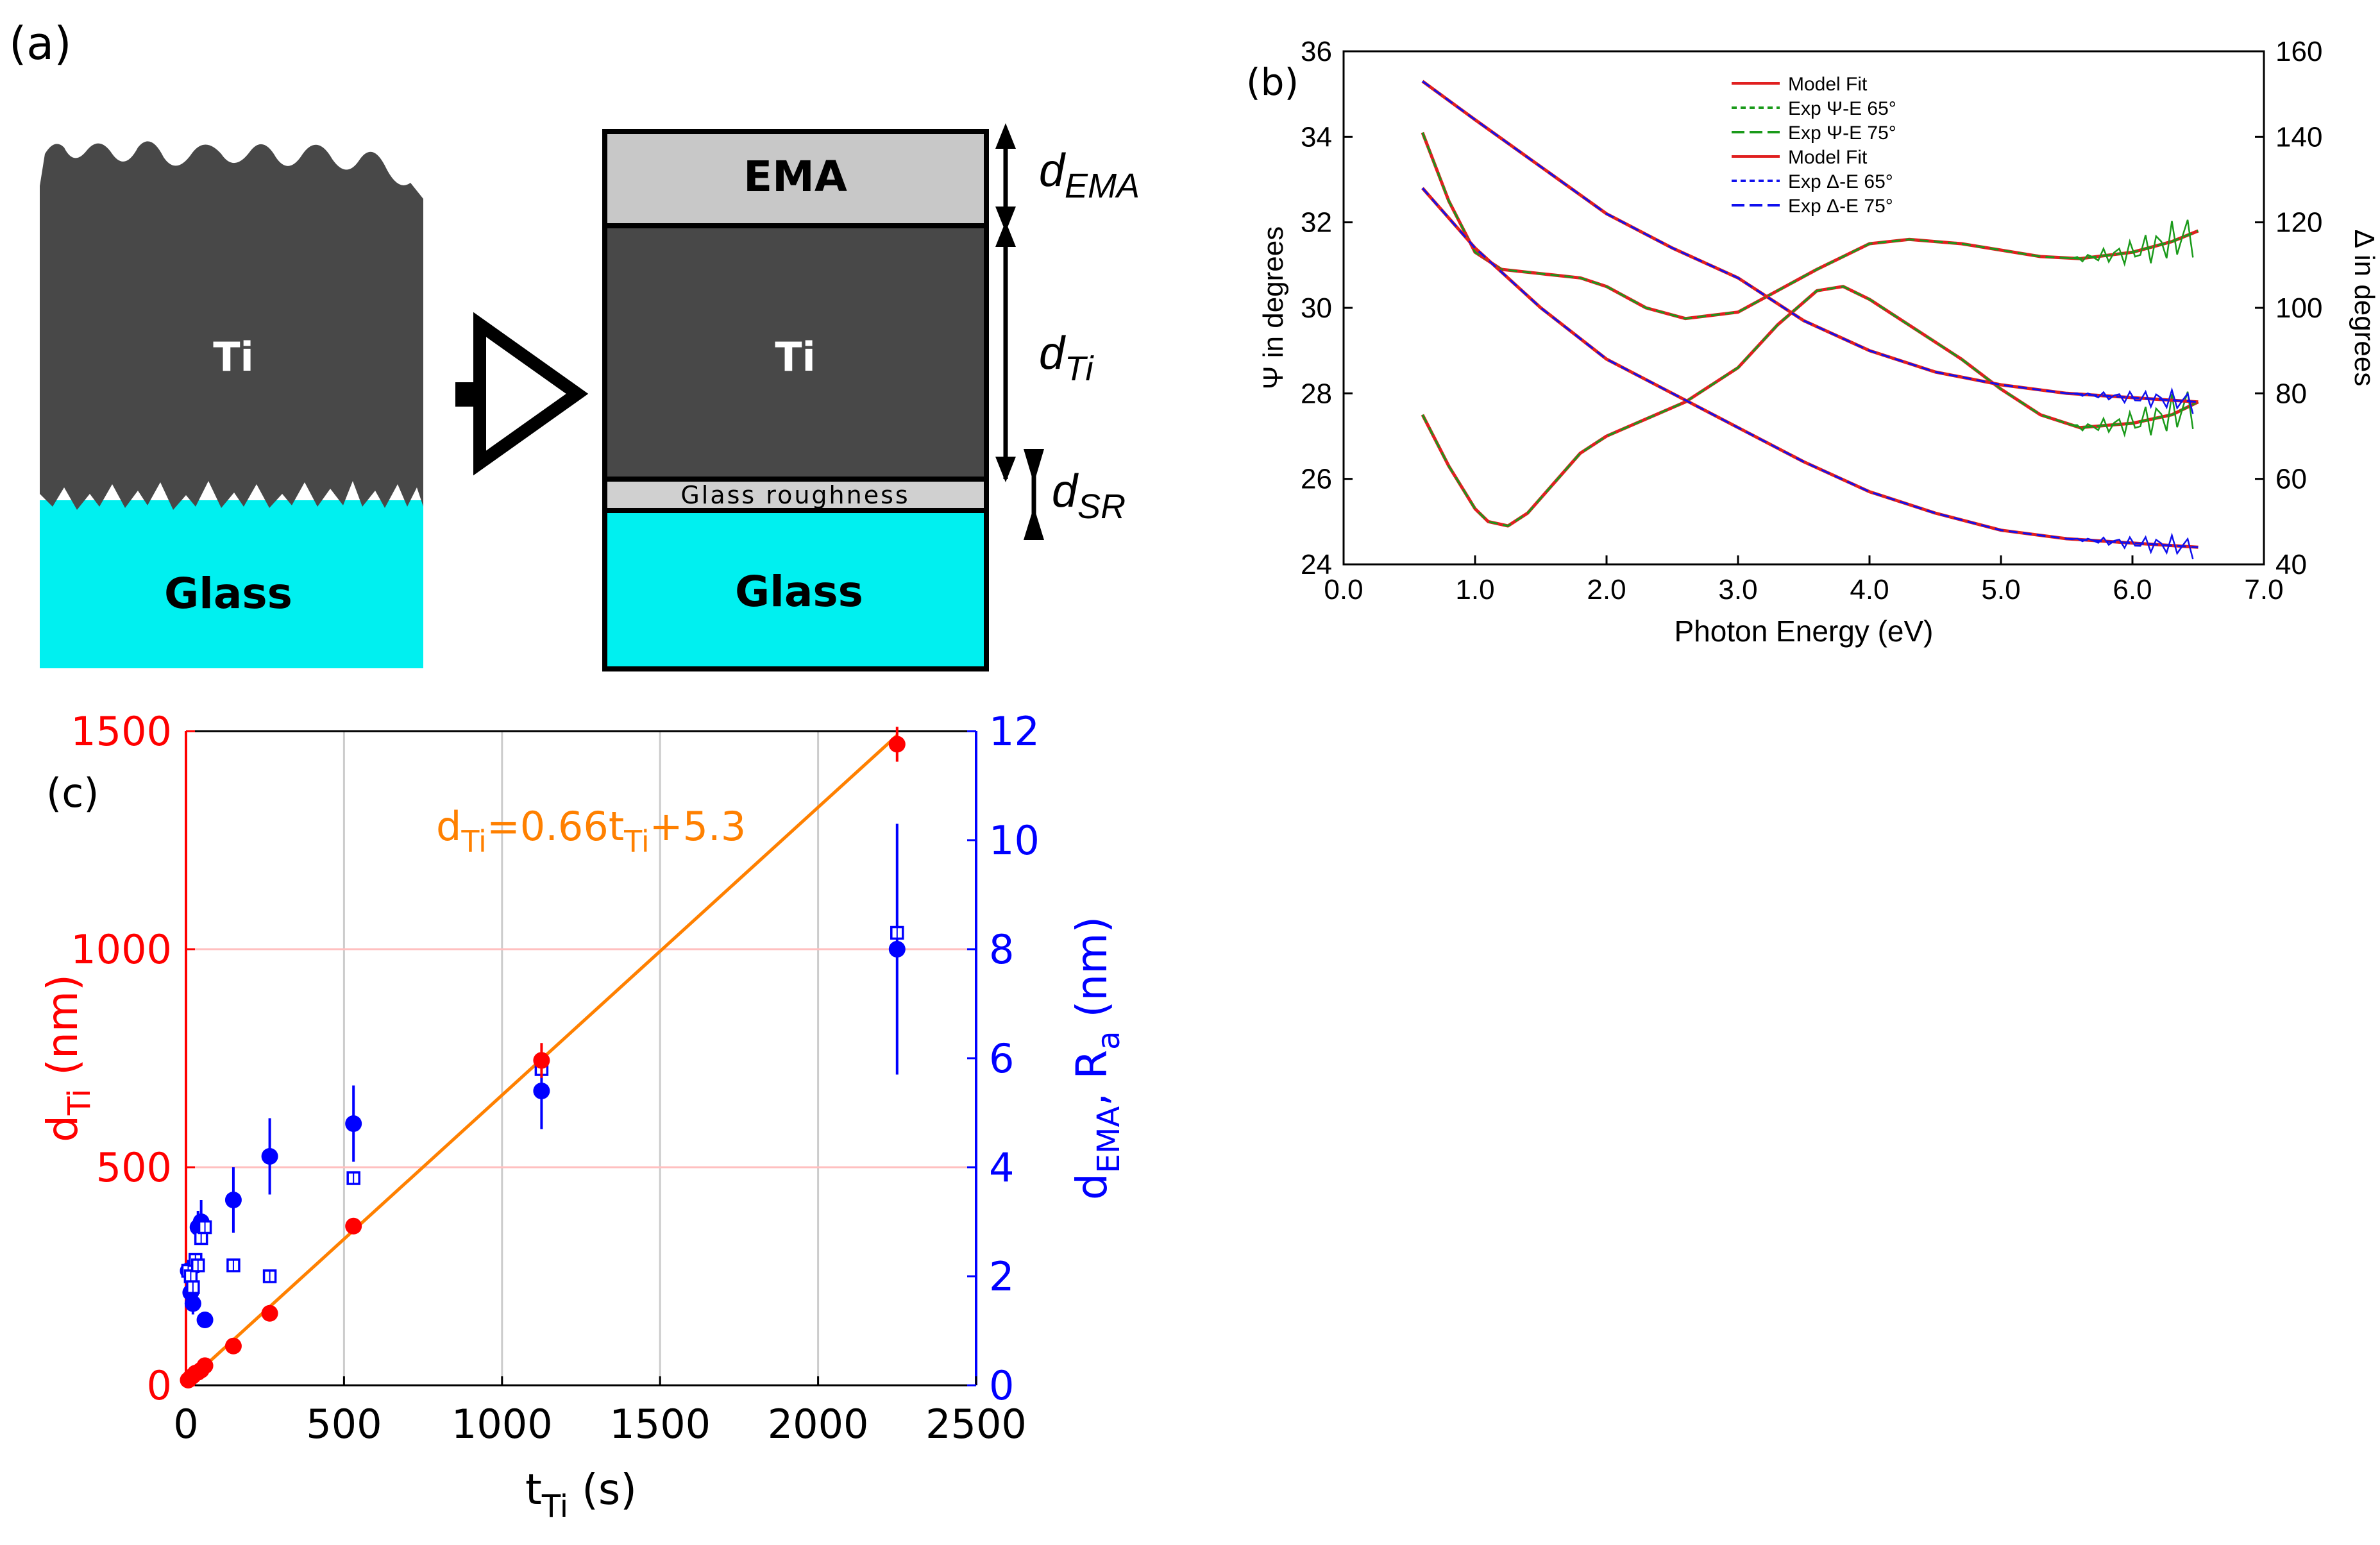 The width and height of the screenshot is (2380, 1545). What do you see at coordinates (121, 949) in the screenshot?
I see `y-left-tick-label: 1000` at bounding box center [121, 949].